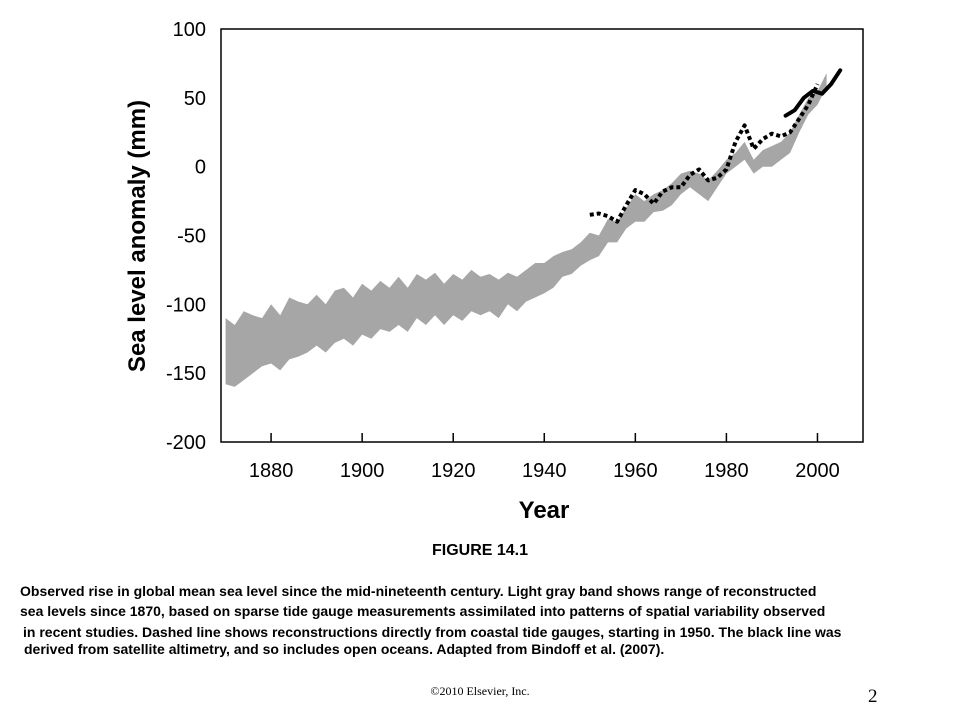 The image size is (960, 720). Describe the element at coordinates (704, 153) in the screenshot. I see `tide-gauge-dashed-line` at that location.